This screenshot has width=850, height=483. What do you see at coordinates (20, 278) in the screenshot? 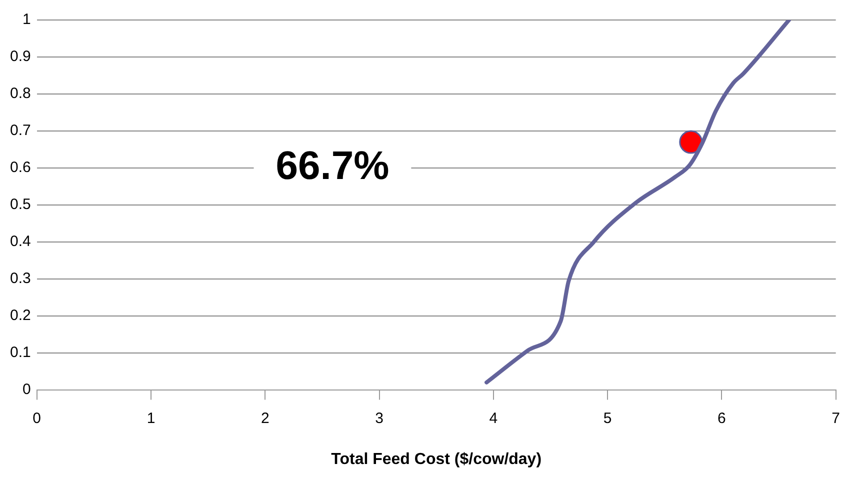
I see `y-tick-label: 0.3` at bounding box center [20, 278].